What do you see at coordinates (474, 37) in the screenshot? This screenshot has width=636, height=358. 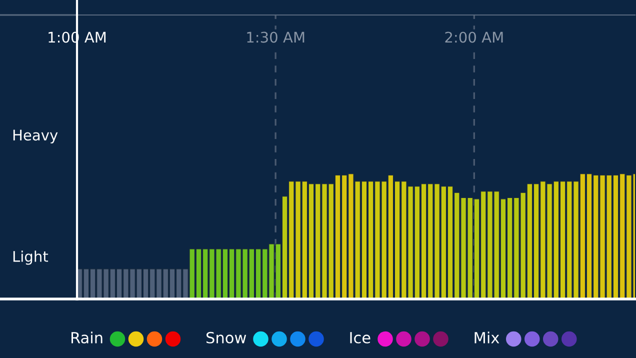 I see `x-tick-label: 2:00 AM` at bounding box center [474, 37].